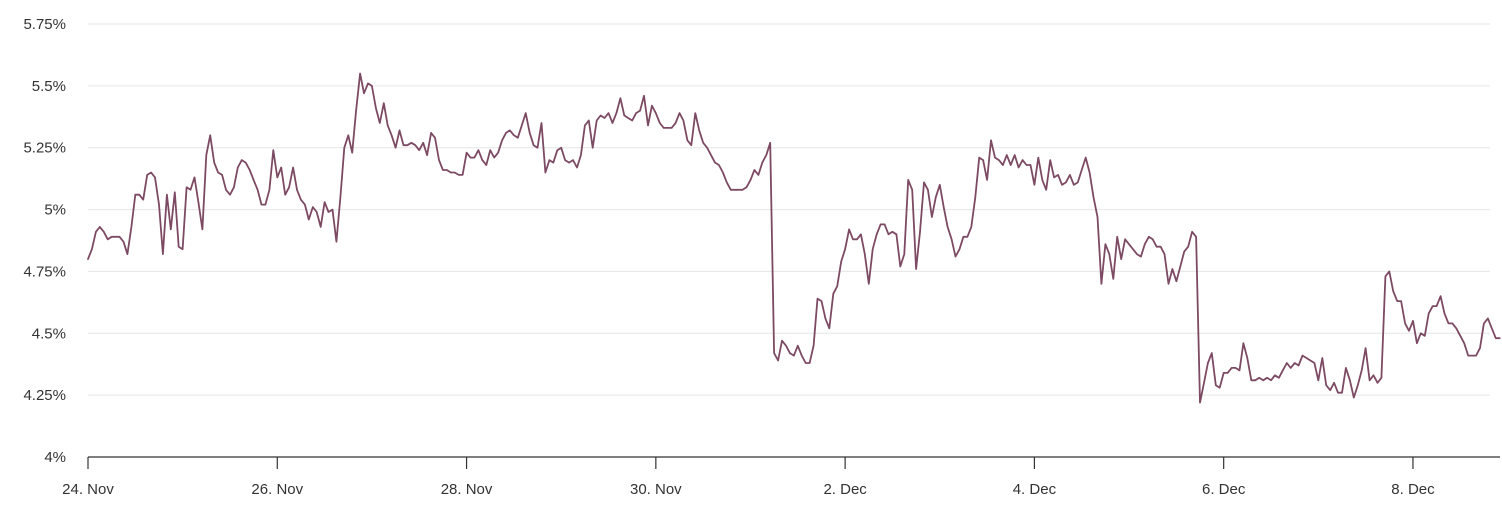 This screenshot has width=1502, height=515. What do you see at coordinates (44, 271) in the screenshot?
I see `y-tick-label: 4.75%` at bounding box center [44, 271].